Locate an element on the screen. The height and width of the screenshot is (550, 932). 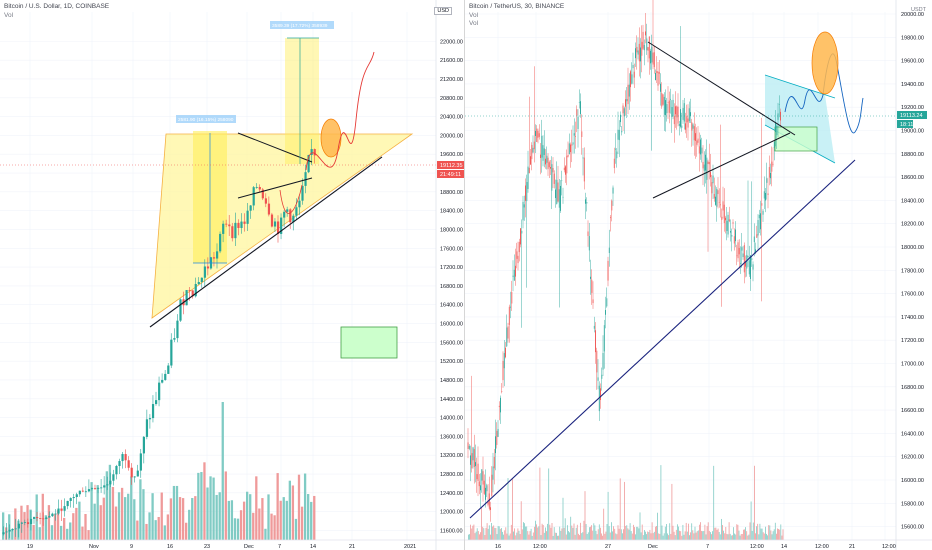
y-tick-label: 20000.00 is located at coordinates (912, 15).